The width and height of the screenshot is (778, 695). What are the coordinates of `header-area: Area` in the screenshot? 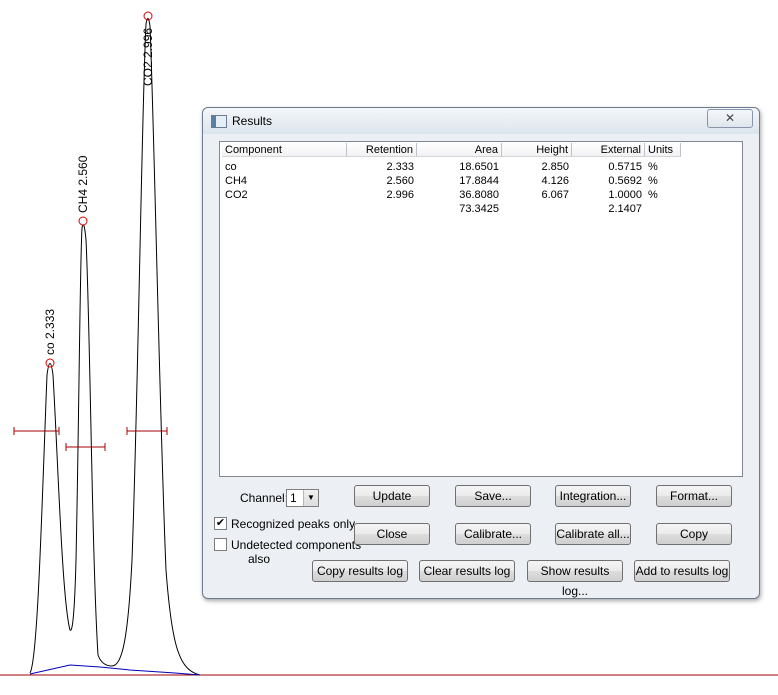 It's located at (459, 150).